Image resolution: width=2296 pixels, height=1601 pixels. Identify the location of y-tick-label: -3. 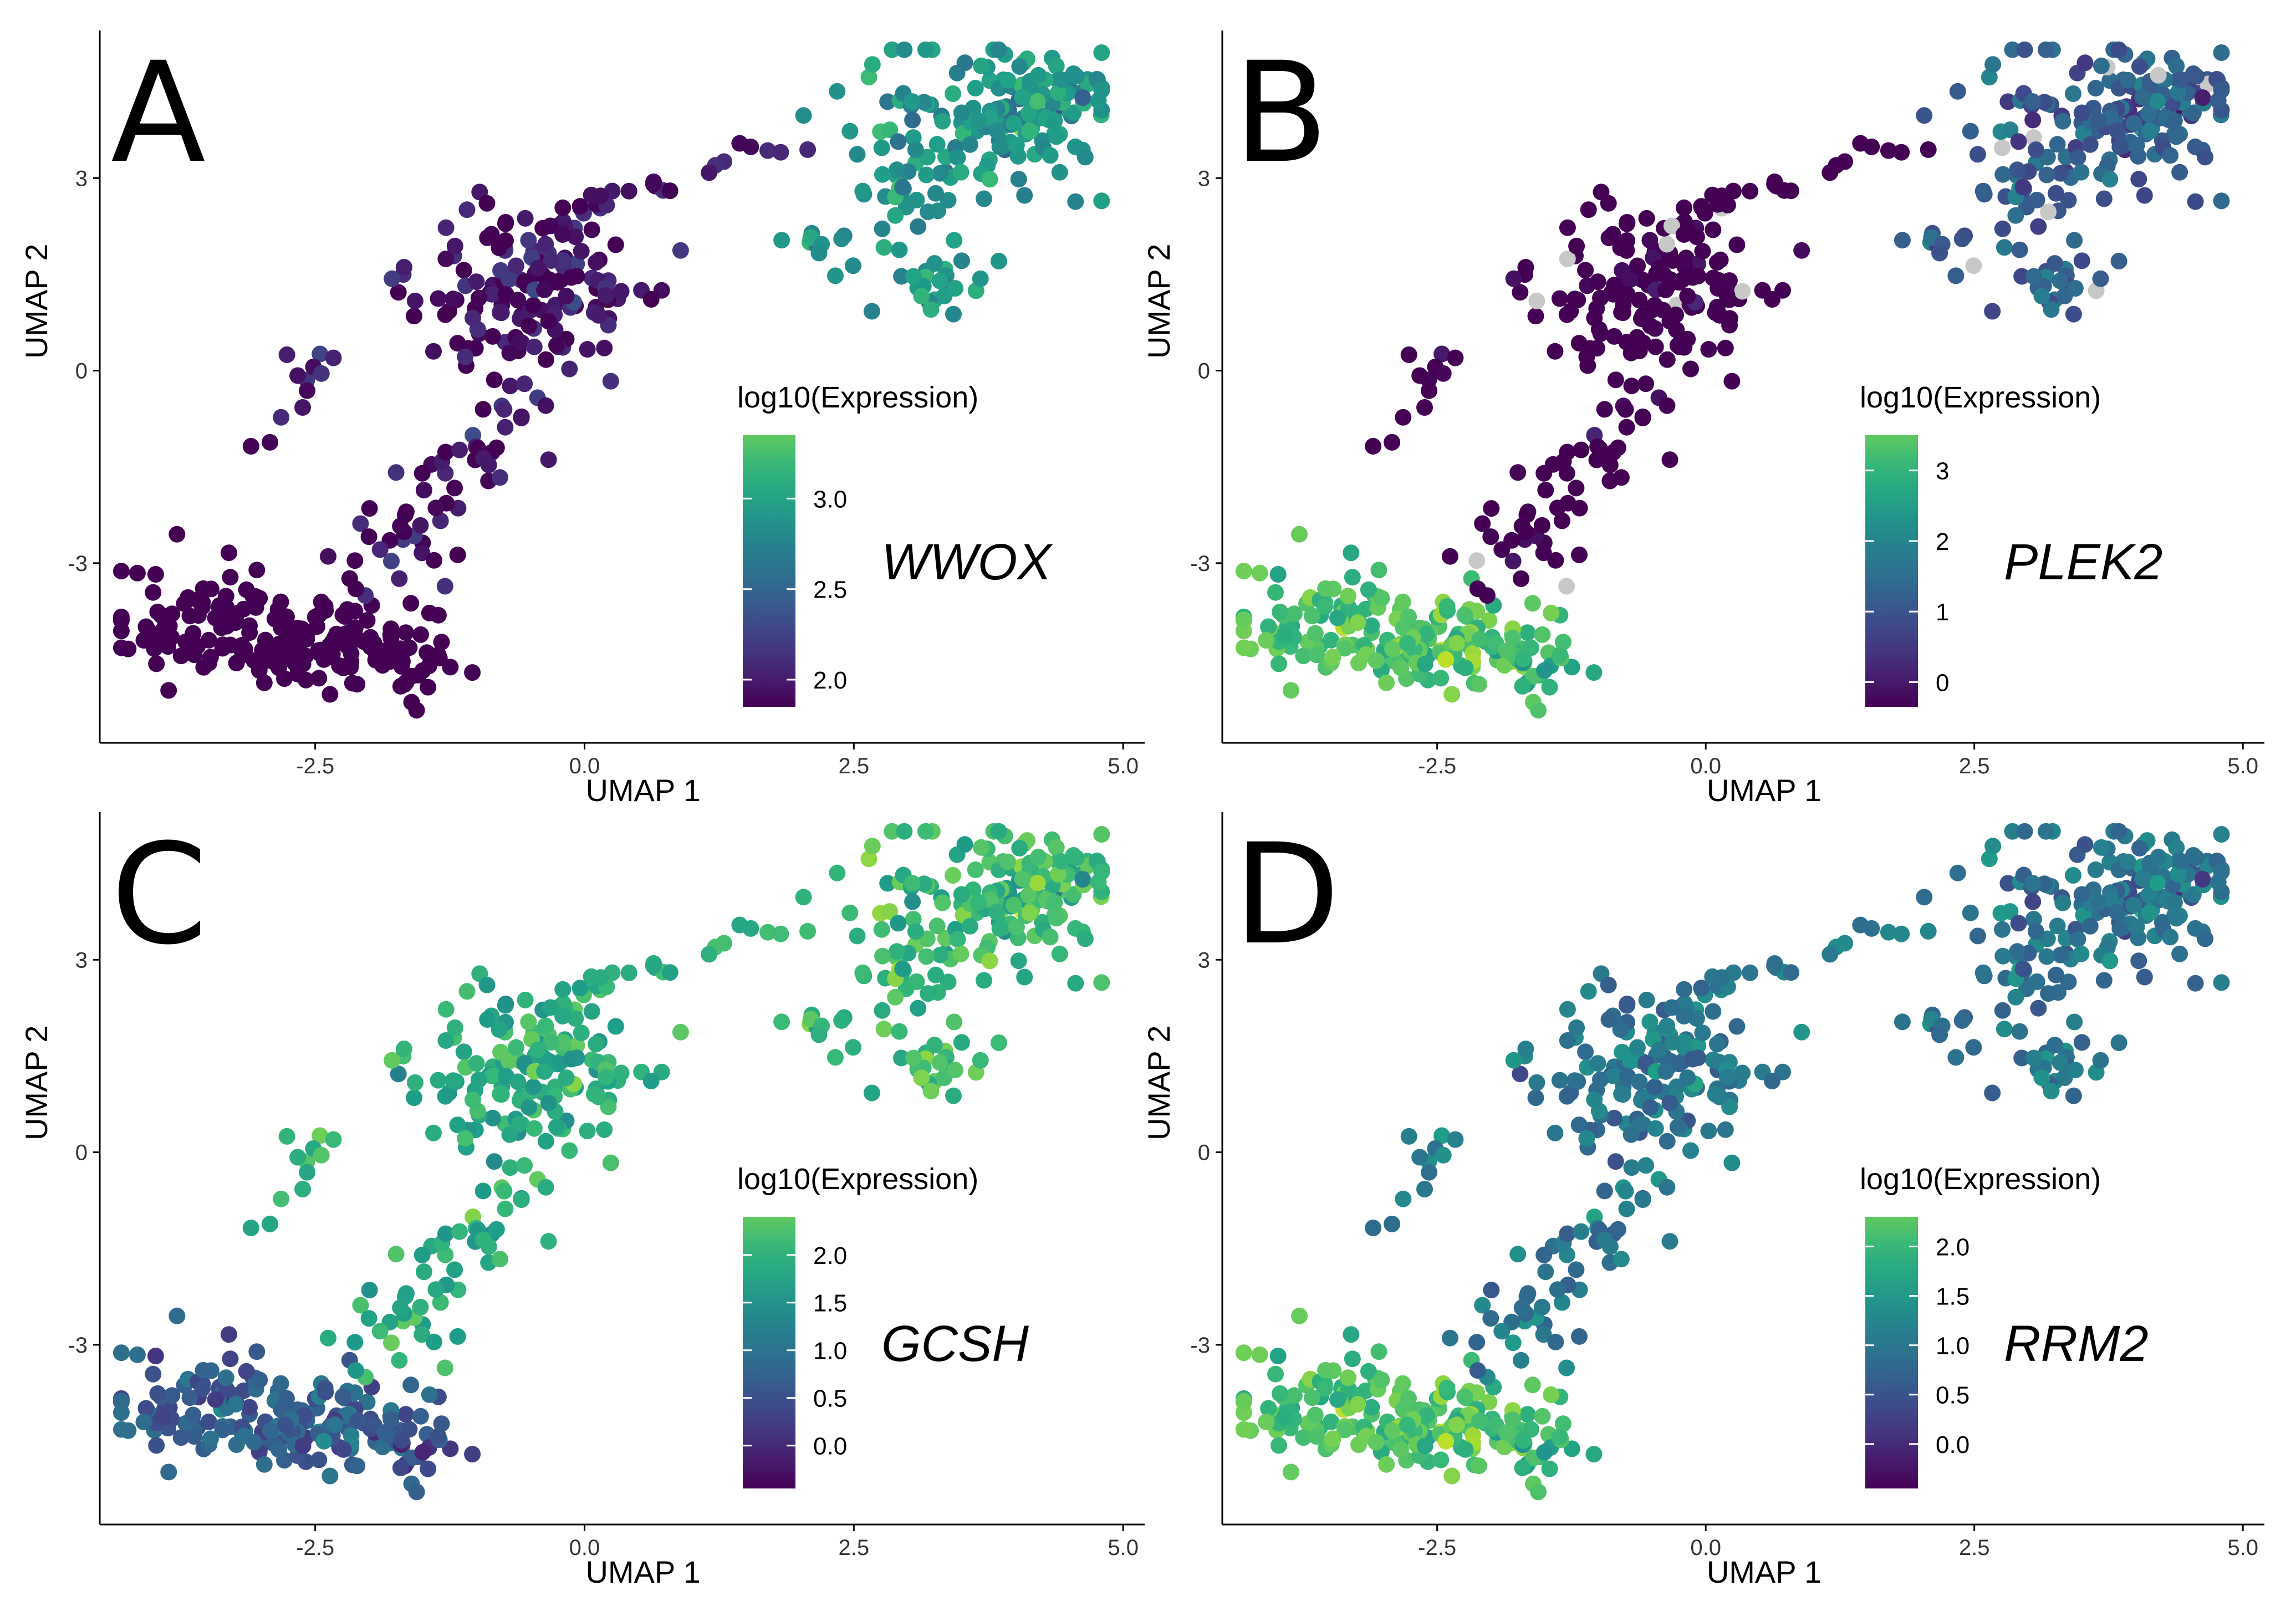
(1200, 1345).